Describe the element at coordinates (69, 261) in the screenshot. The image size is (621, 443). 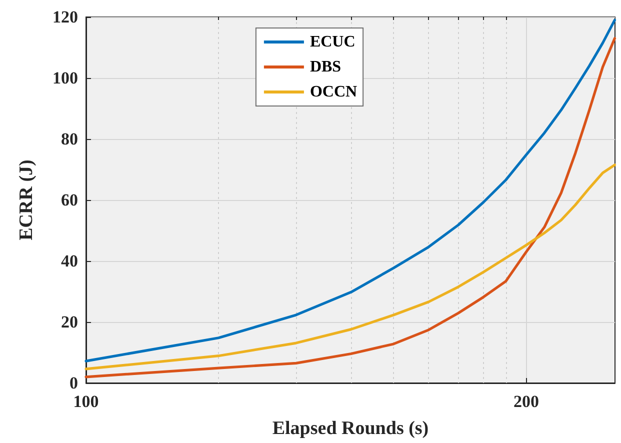
I see `y-tick-label: 40` at that location.